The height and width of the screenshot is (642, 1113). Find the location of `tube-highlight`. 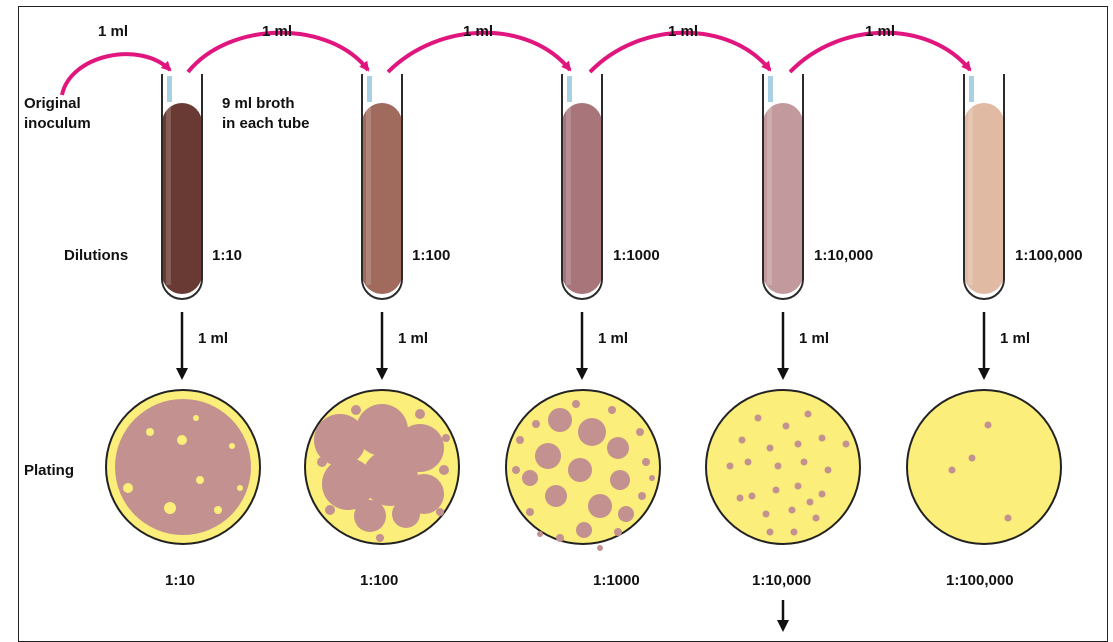

tube-highlight is located at coordinates (168, 195).